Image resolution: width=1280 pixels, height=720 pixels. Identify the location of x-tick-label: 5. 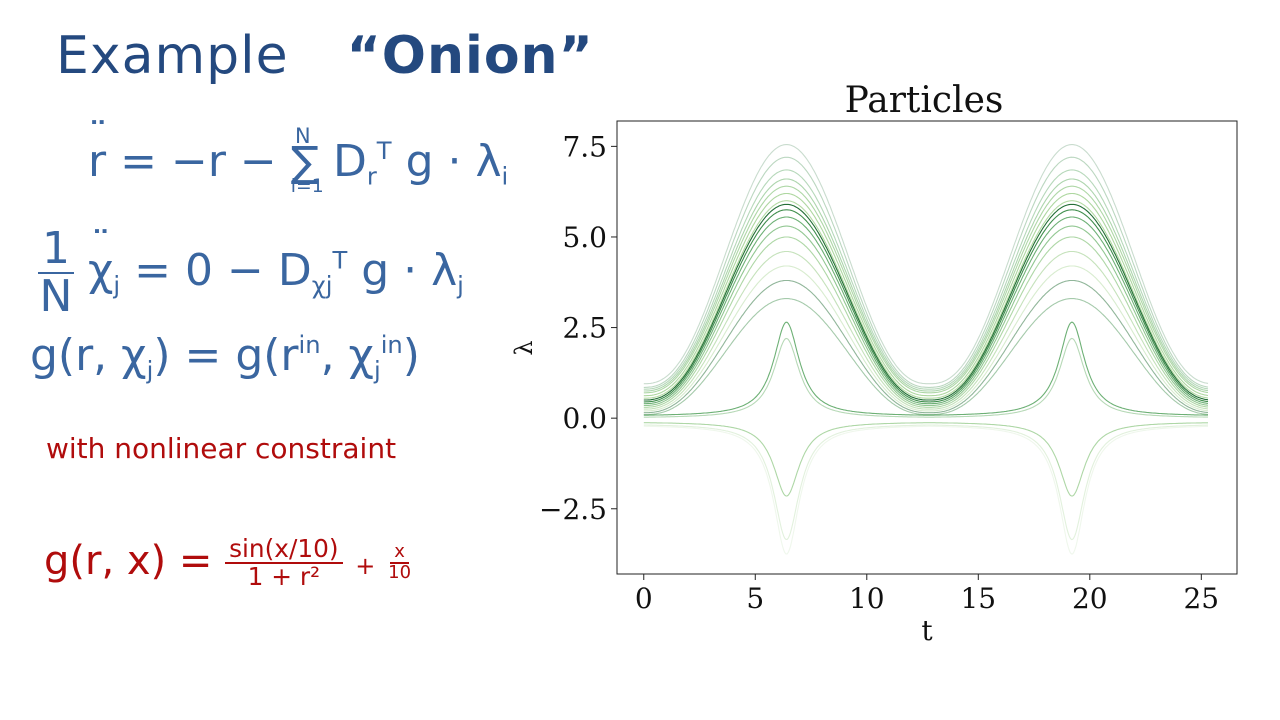
(755, 598).